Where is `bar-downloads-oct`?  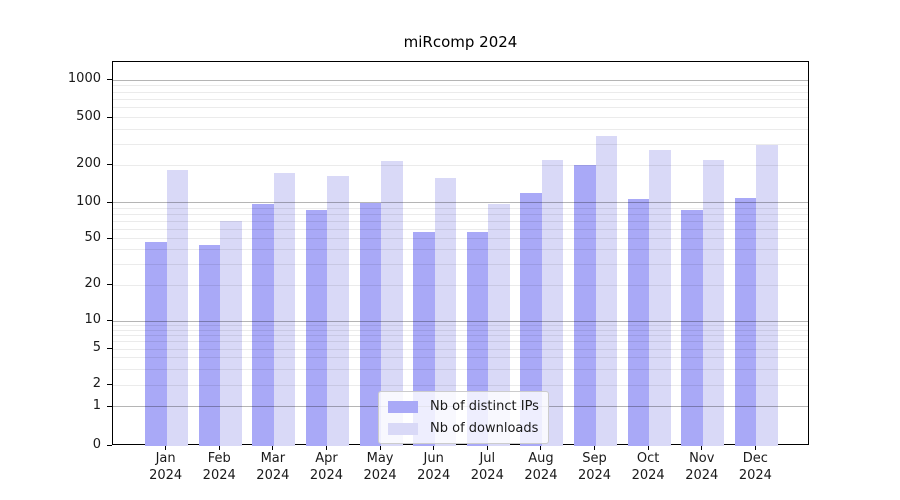
bar-downloads-oct is located at coordinates (660, 297).